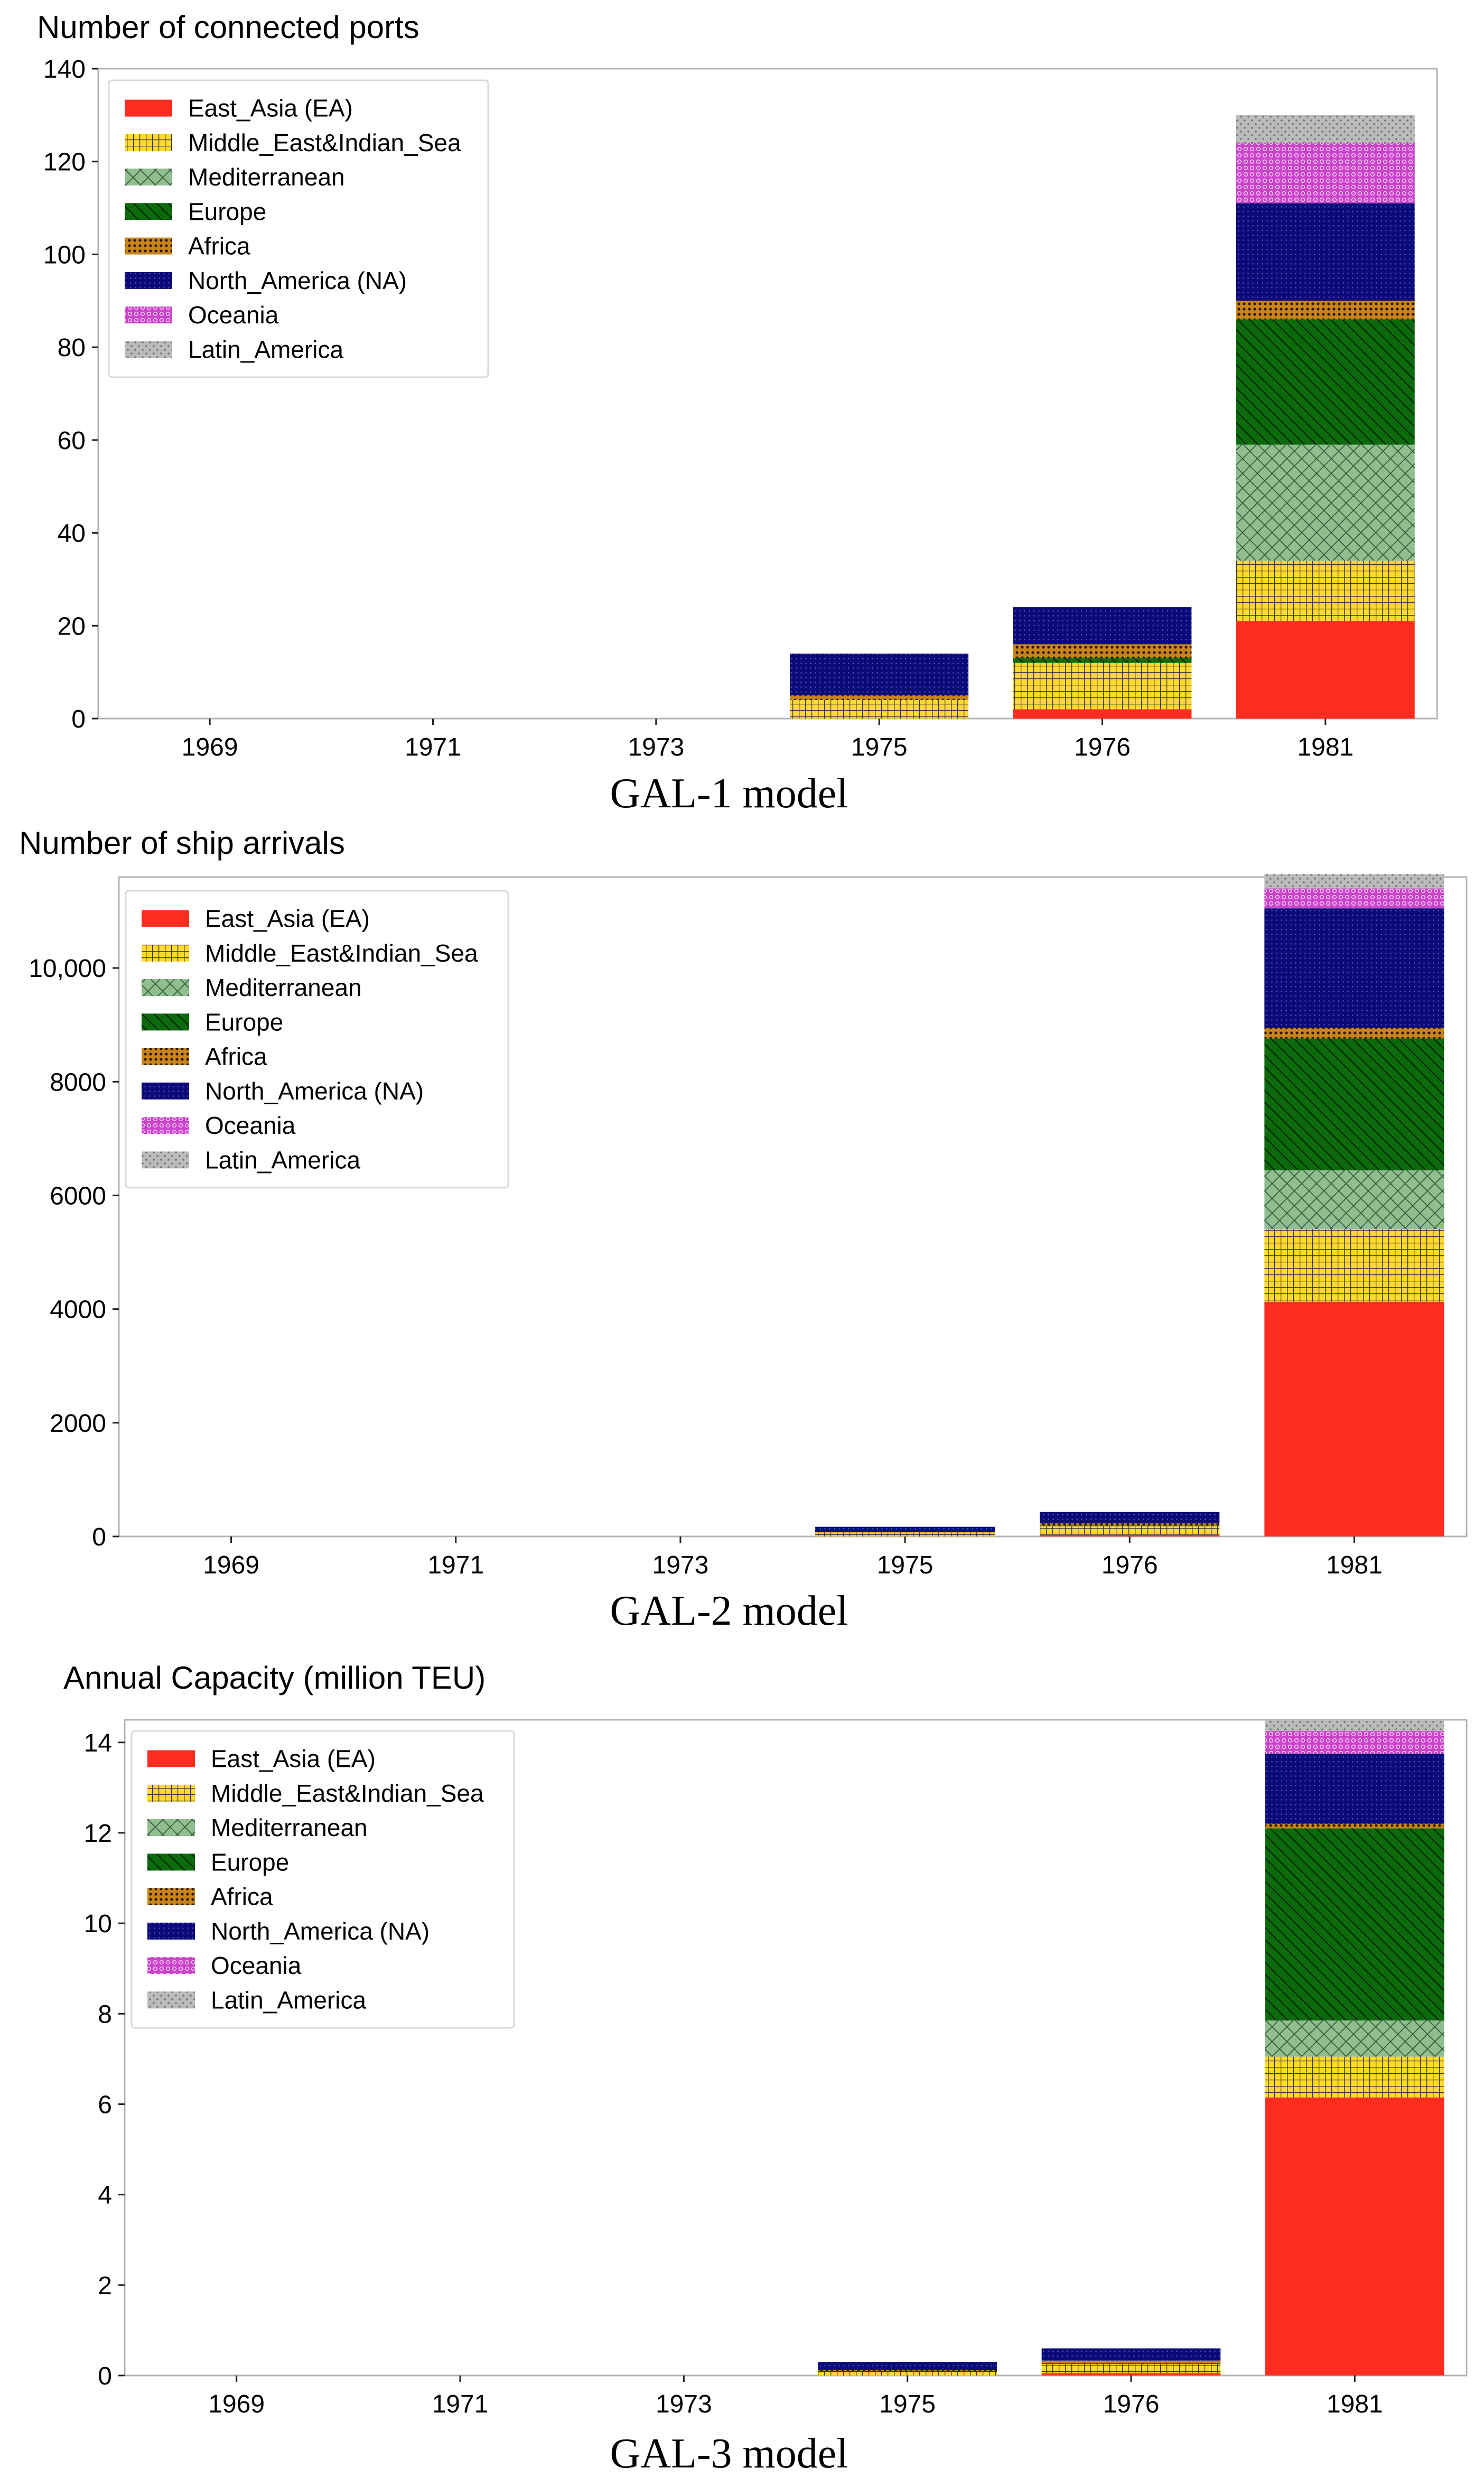  What do you see at coordinates (148, 212) in the screenshot?
I see `legend-swatch-europe` at bounding box center [148, 212].